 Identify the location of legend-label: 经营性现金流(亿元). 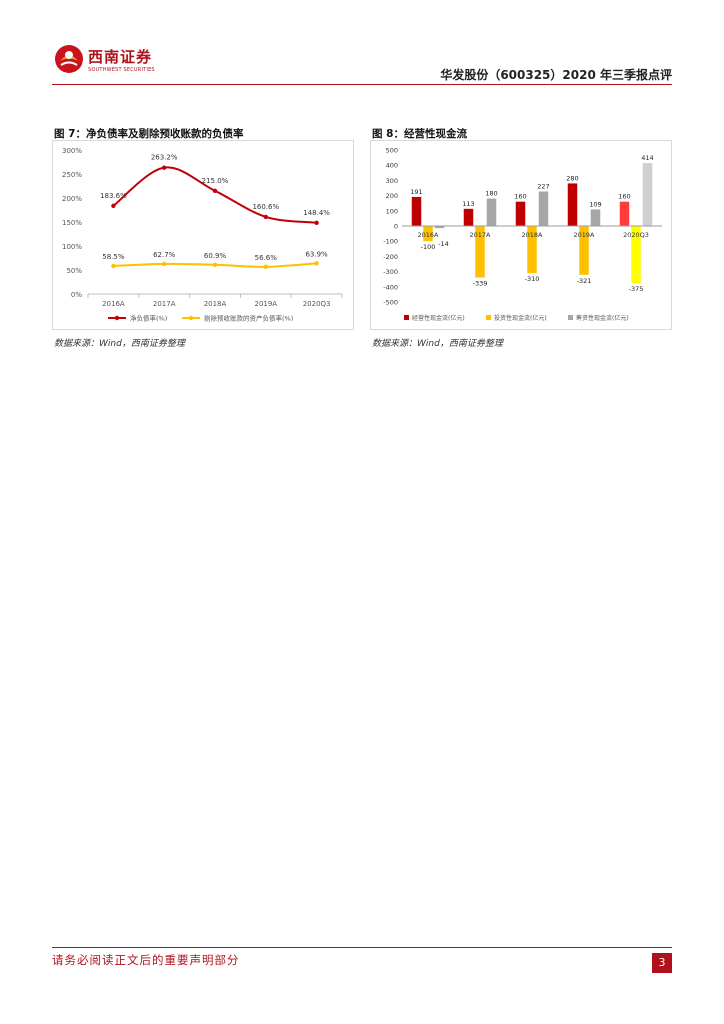
(438, 318).